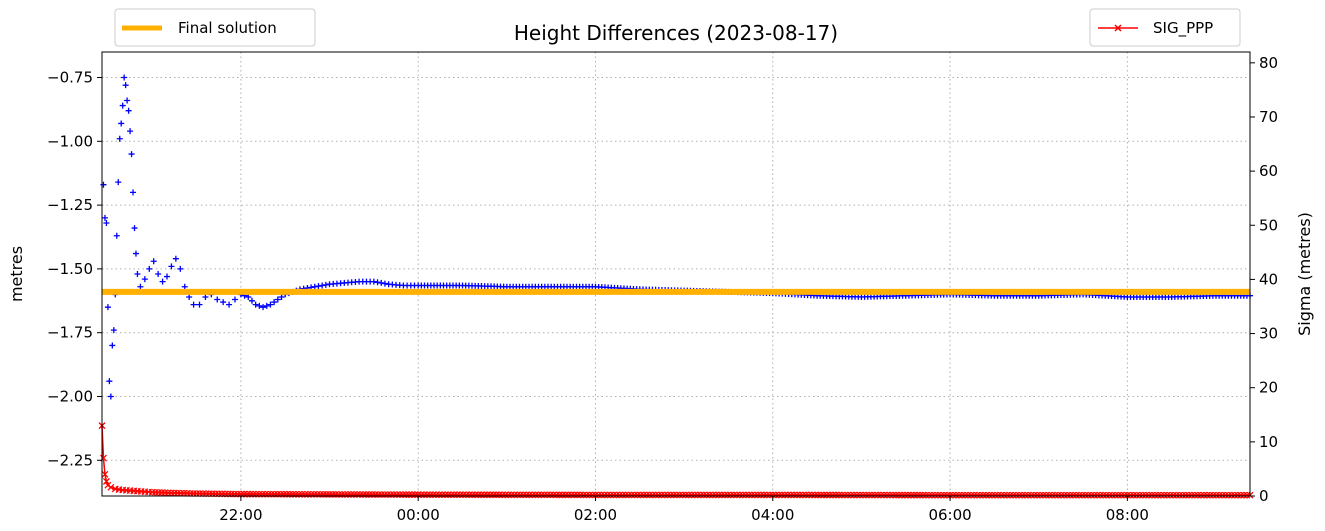 The width and height of the screenshot is (1325, 531). I want to click on y-tick-label: −1.00, so click(70, 141).